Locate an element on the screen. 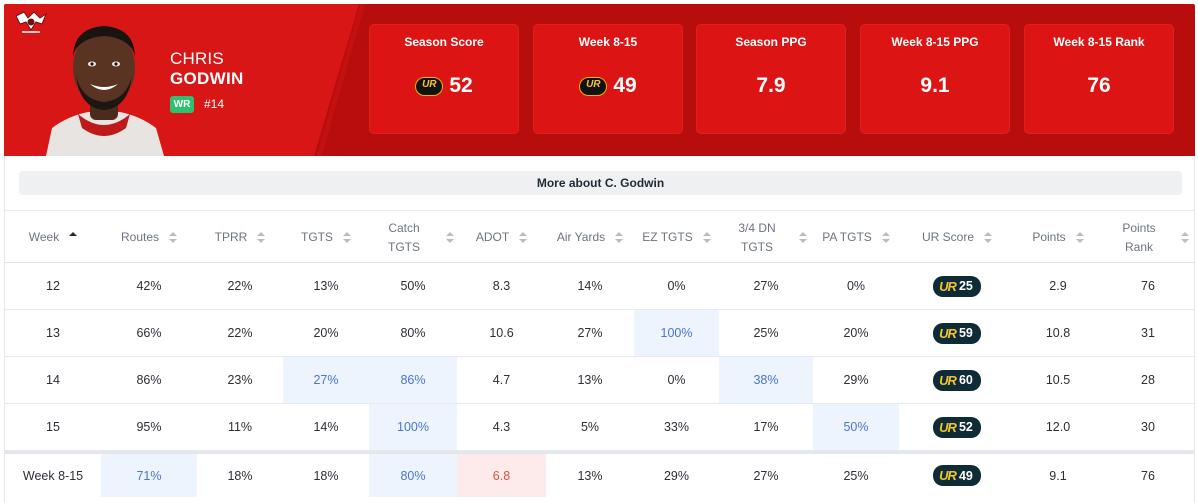  table-row: 14 86% 23% 27% 86% 4.7 13% 0% 38% 29% UR 60 10.5 28 is located at coordinates (599, 380).